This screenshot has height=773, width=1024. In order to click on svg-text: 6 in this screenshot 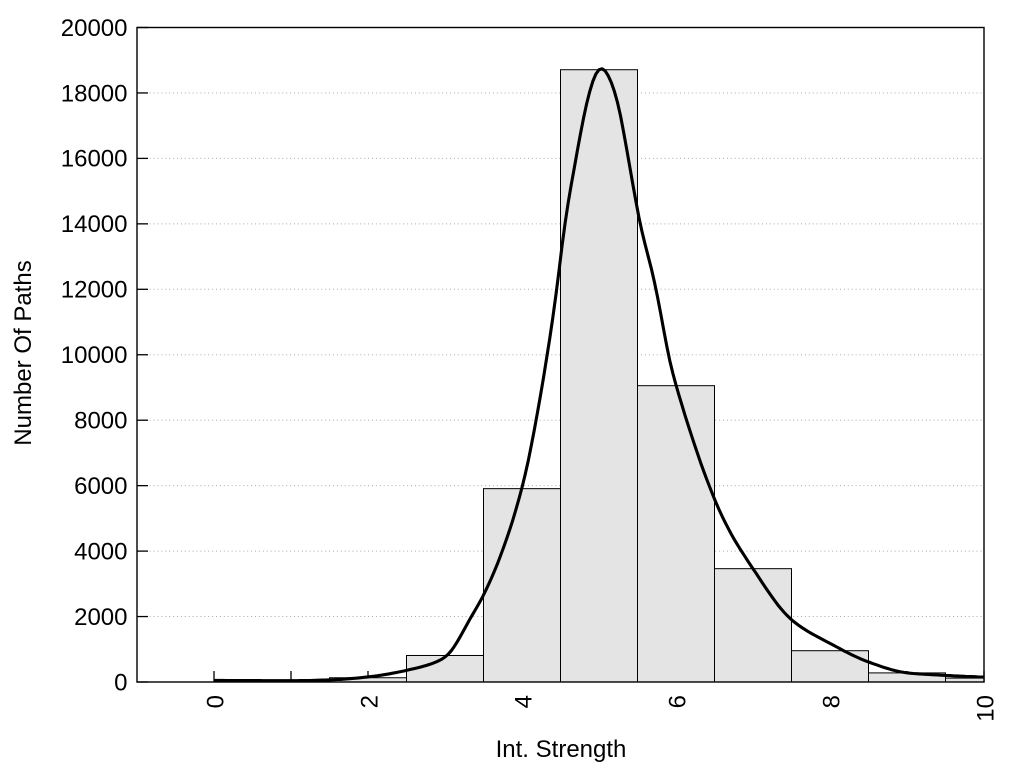, I will do `click(677, 701)`.